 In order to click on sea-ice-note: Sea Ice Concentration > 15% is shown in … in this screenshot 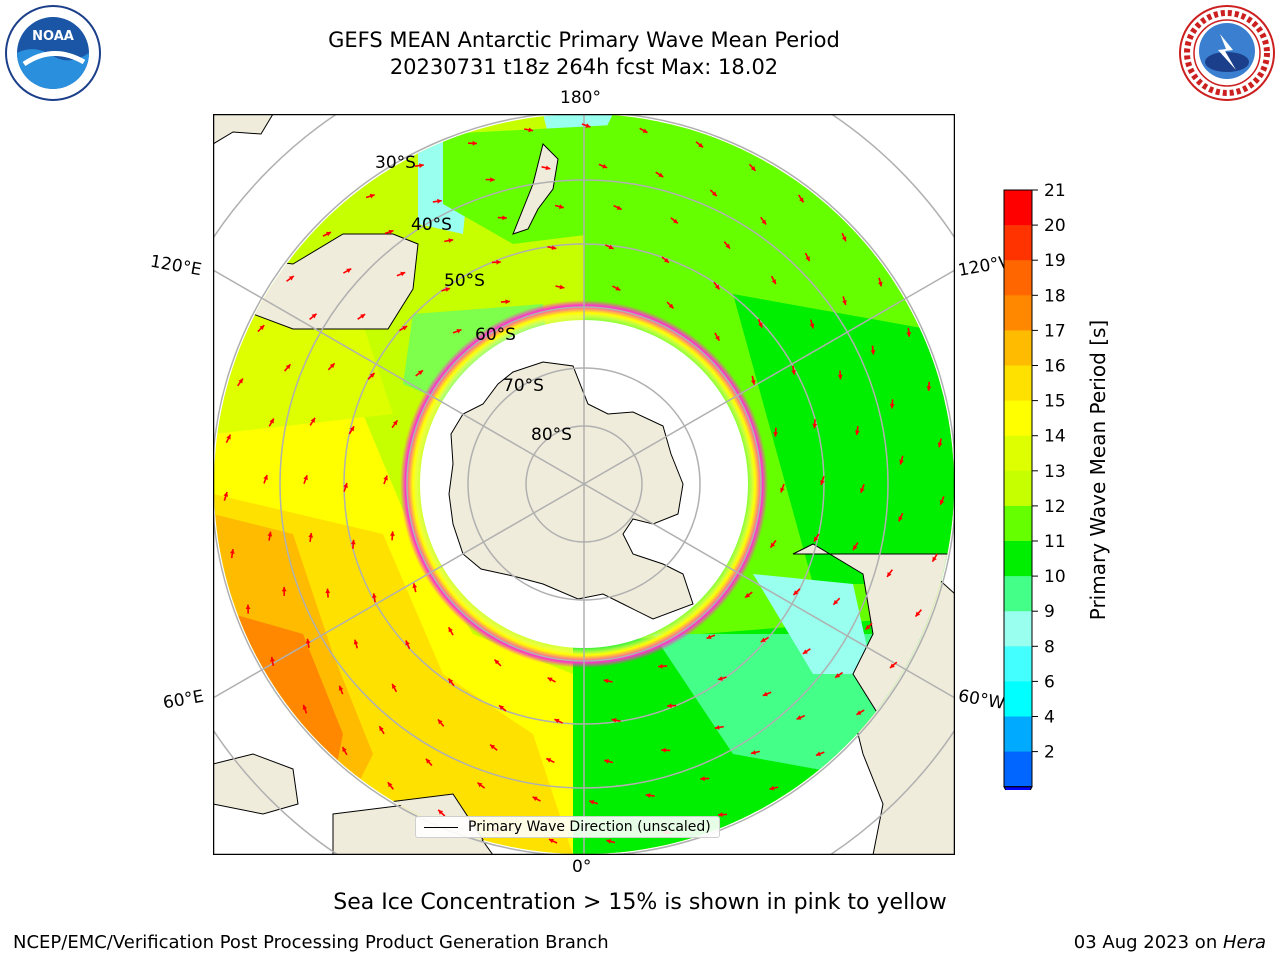, I will do `click(640, 902)`.